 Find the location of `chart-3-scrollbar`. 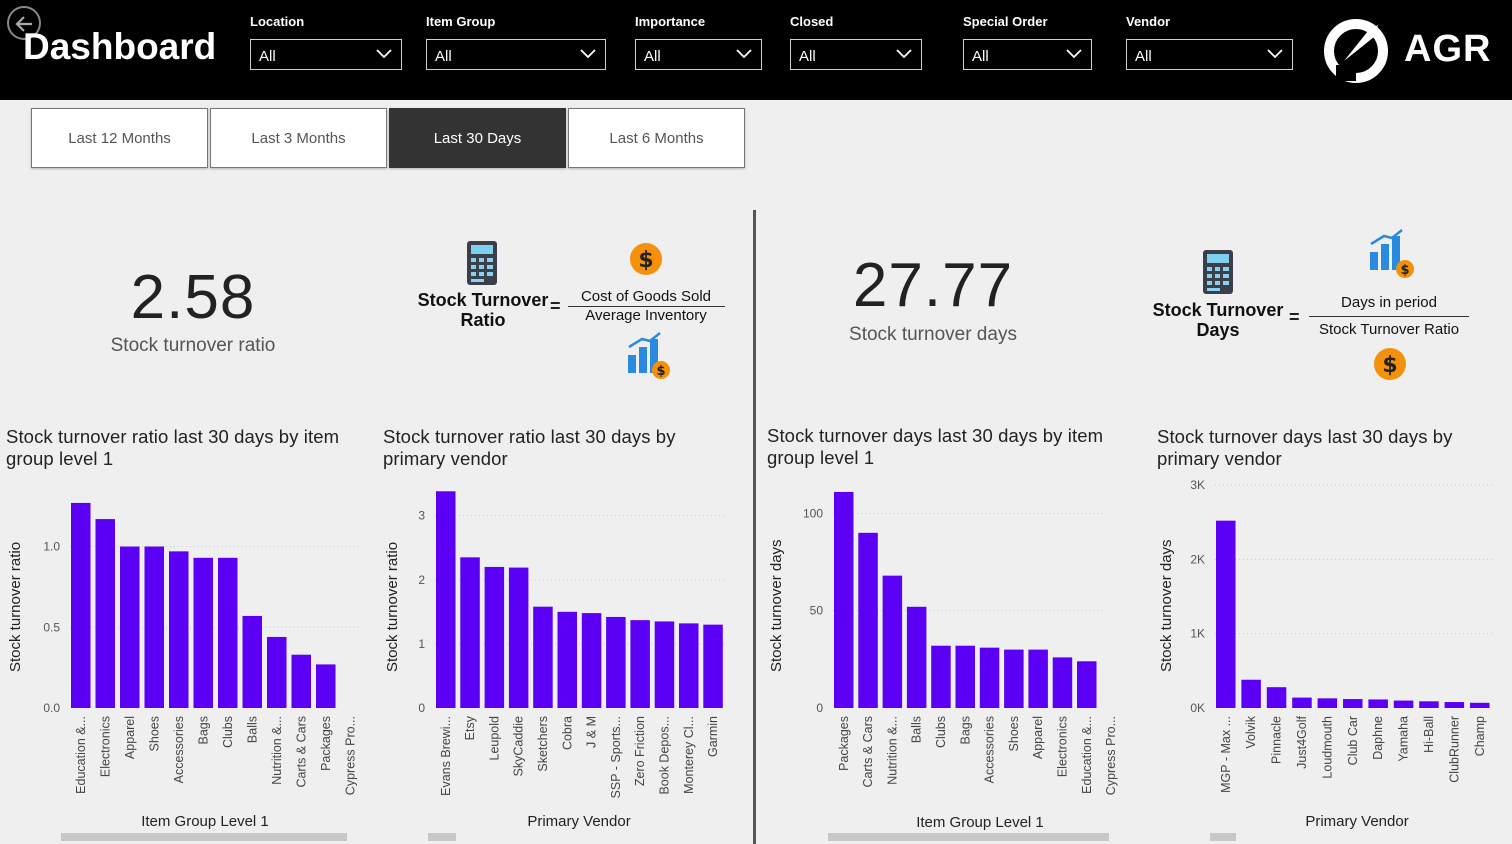

chart-3-scrollbar is located at coordinates (968, 837).